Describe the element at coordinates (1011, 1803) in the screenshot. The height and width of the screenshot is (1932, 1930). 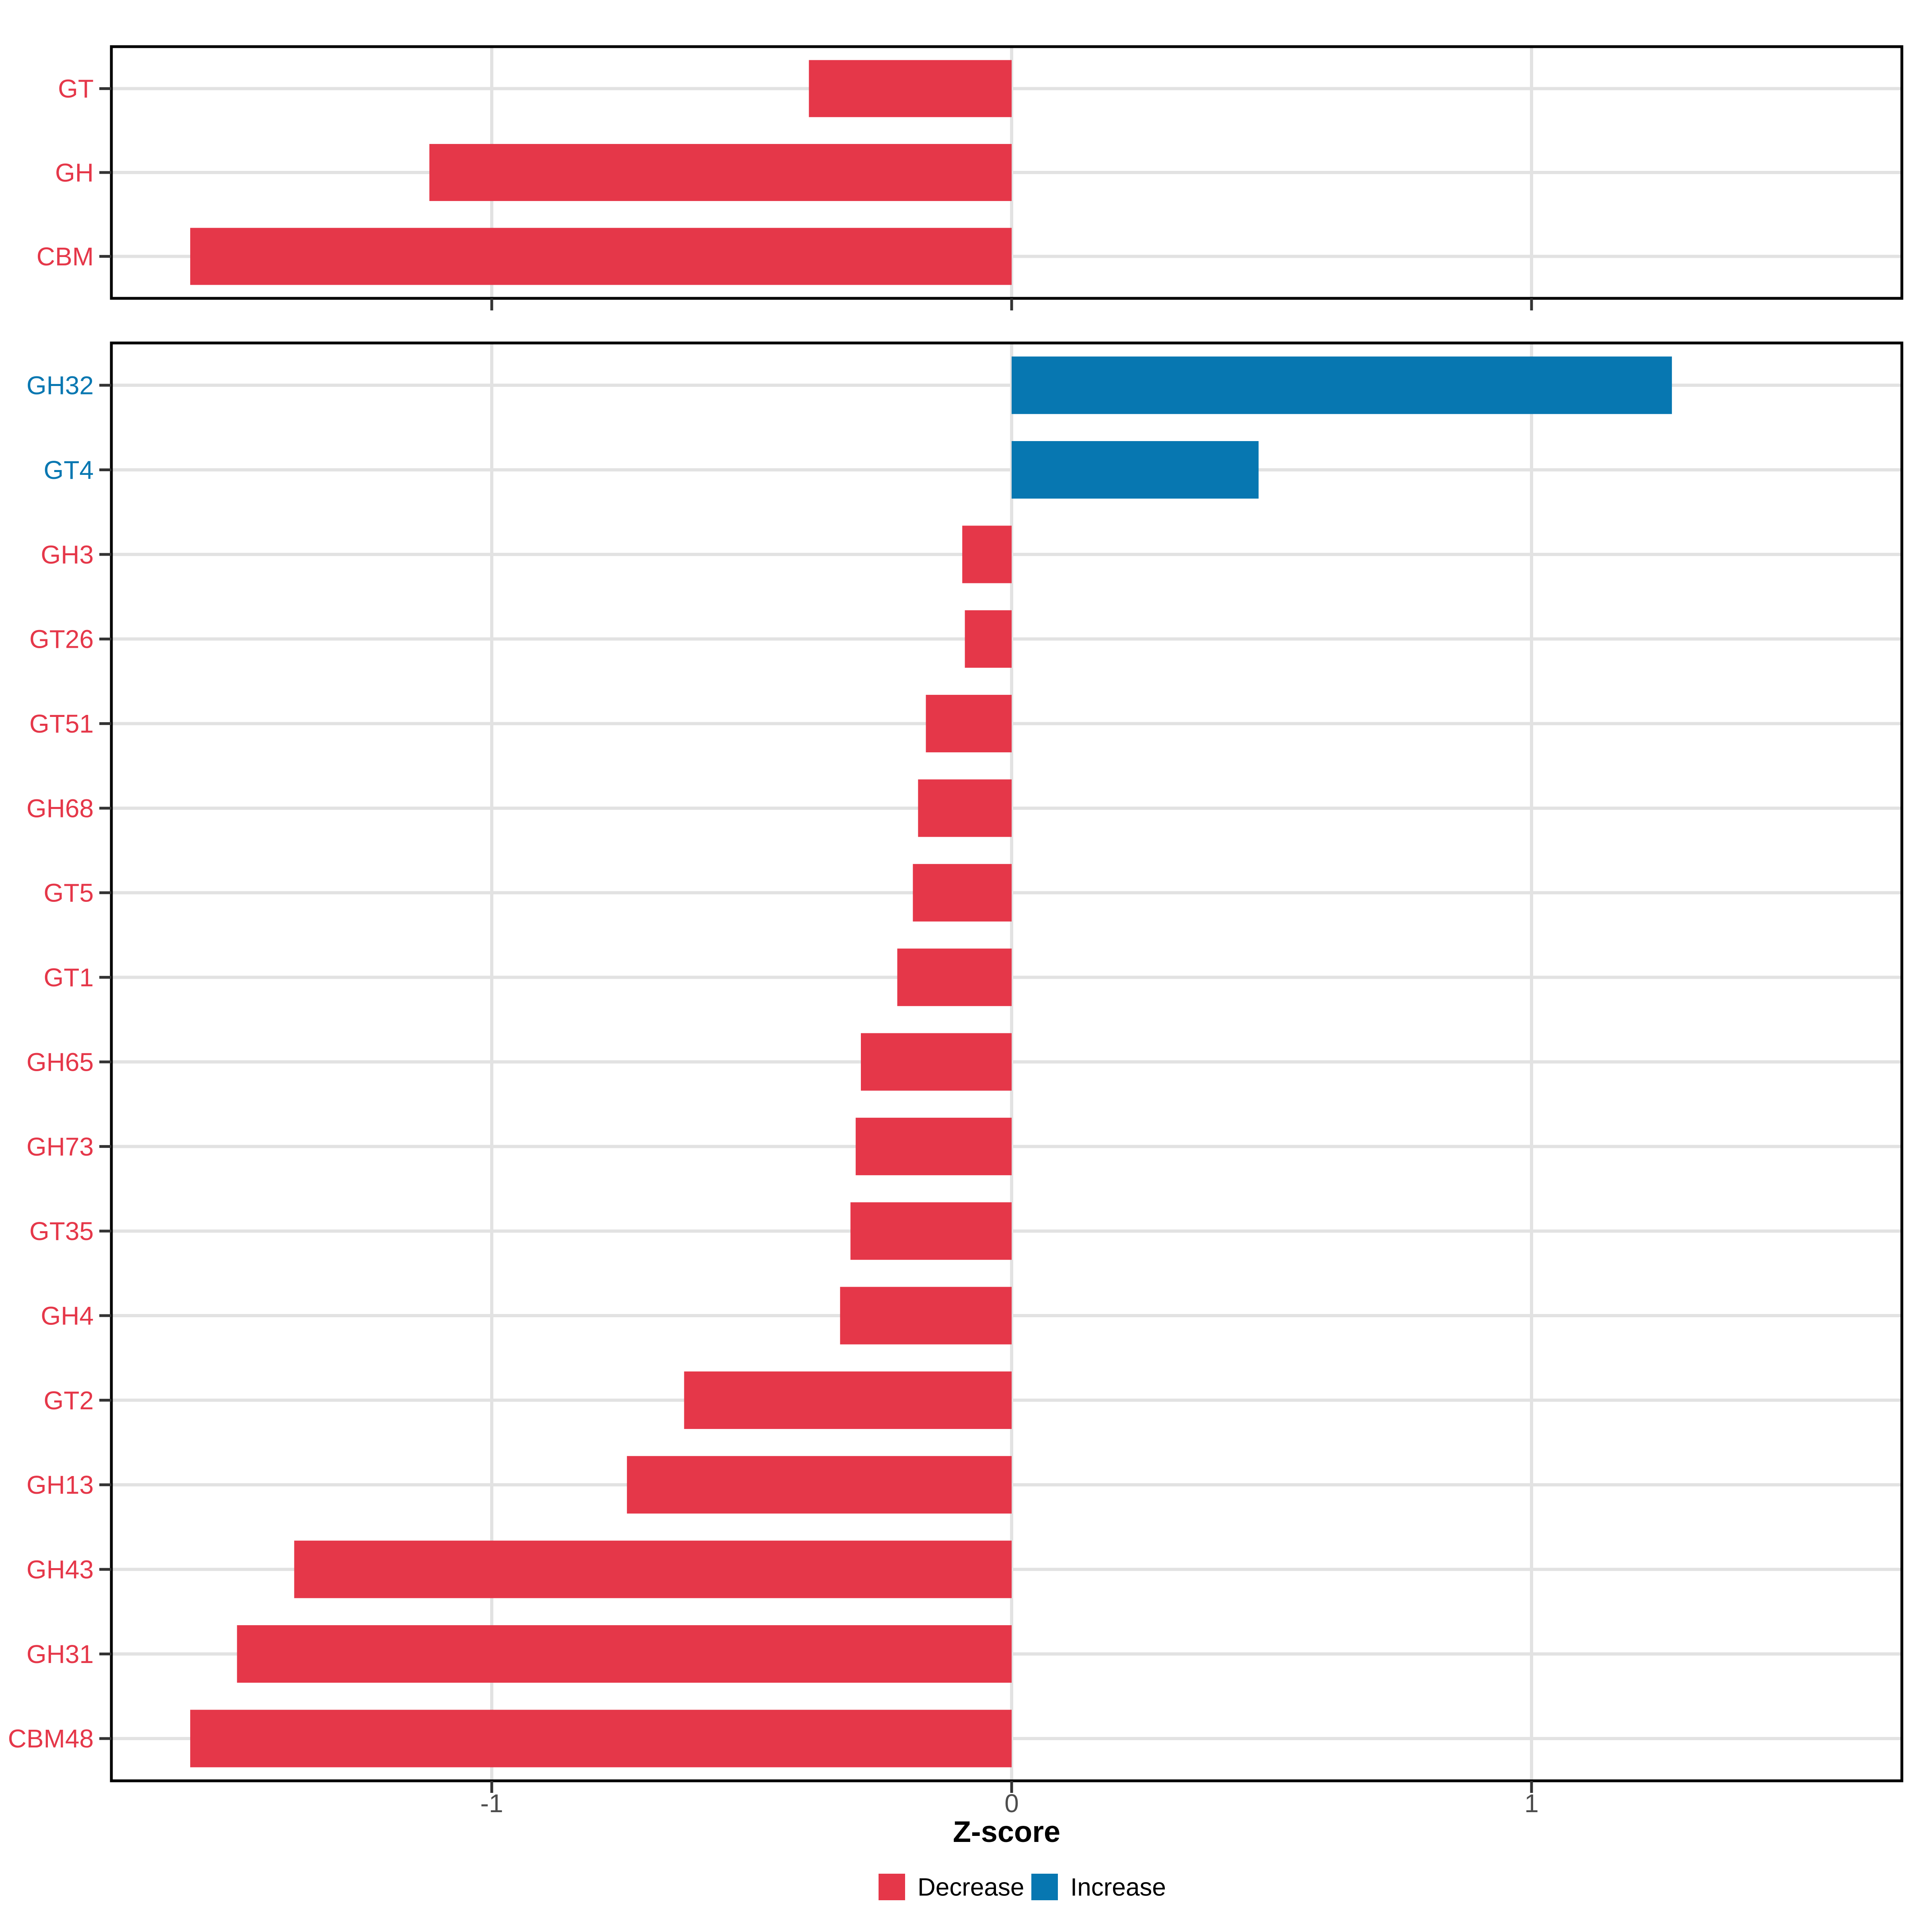
I see `x-tick-label: 0` at that location.